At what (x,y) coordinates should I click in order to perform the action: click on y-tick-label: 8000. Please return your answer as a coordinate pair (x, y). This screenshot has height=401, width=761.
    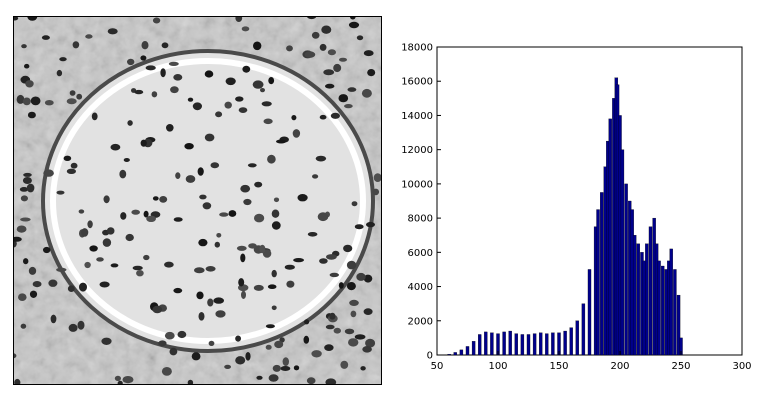
    Looking at the image, I should click on (420, 219).